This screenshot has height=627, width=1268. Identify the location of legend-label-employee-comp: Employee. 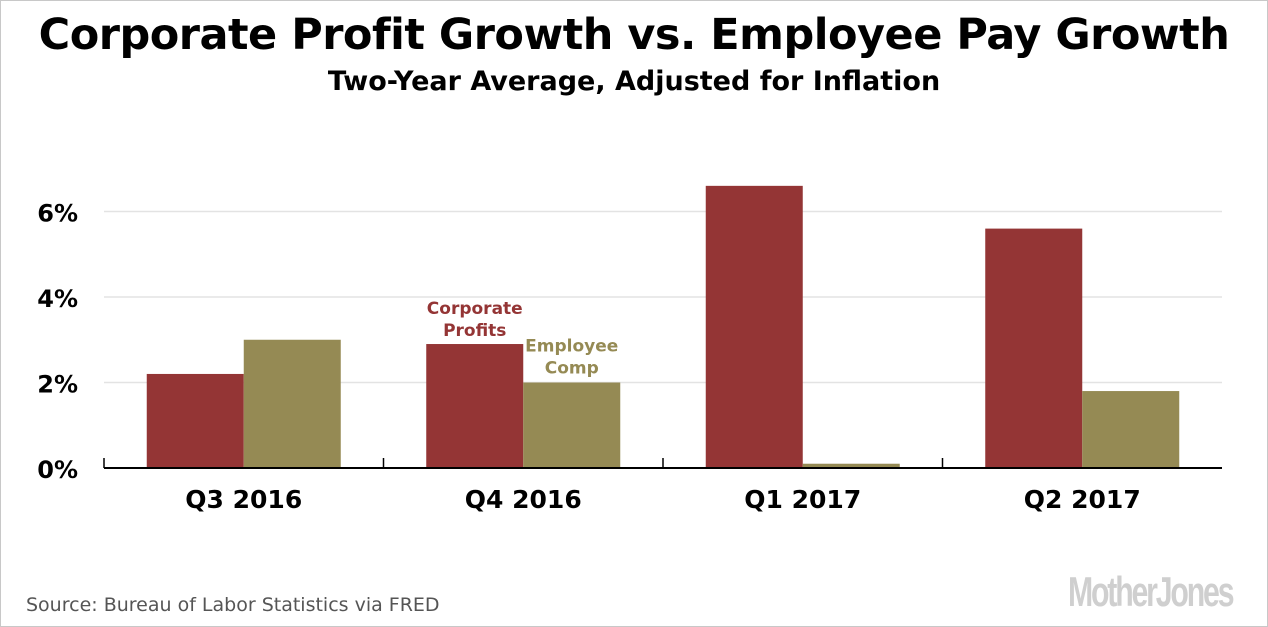
(571, 347).